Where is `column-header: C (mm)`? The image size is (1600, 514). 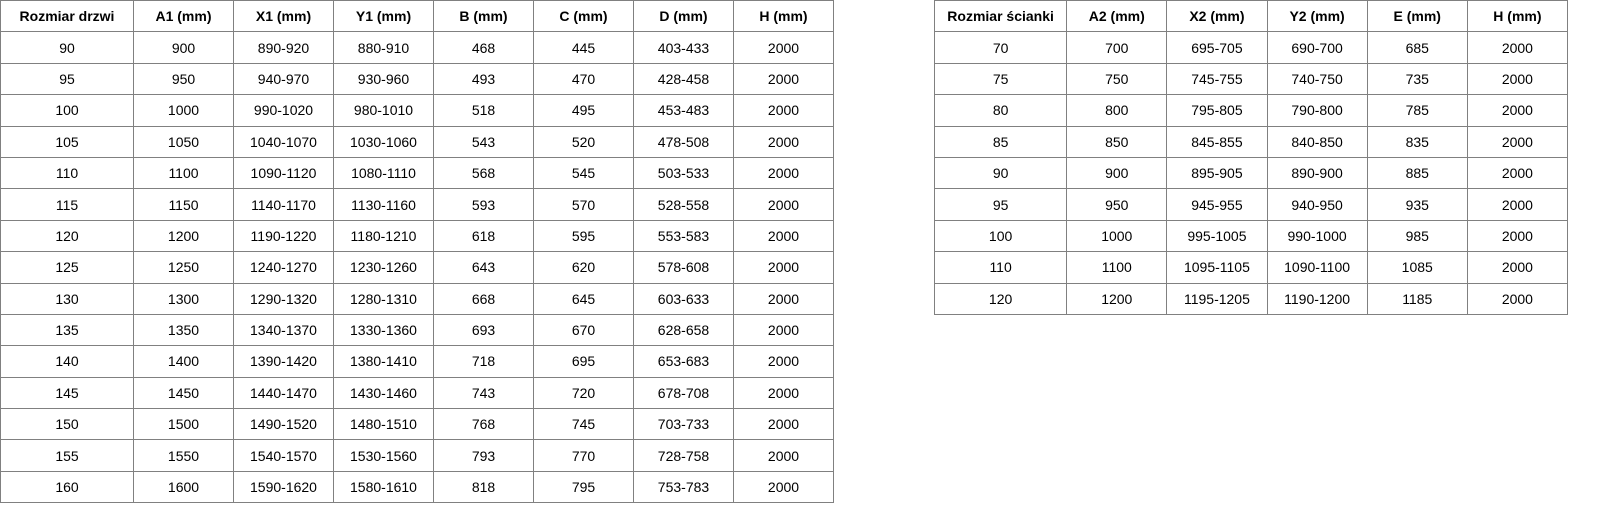
column-header: C (mm) is located at coordinates (583, 16).